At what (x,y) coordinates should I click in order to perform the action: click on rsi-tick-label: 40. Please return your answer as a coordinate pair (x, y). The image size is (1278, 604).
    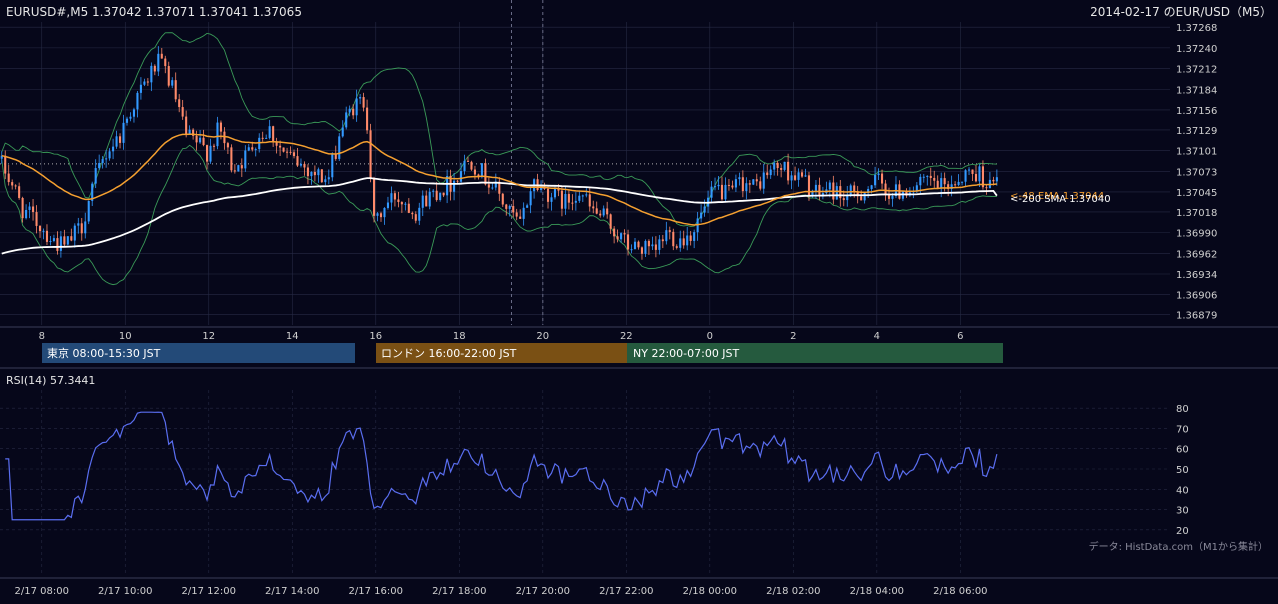
    Looking at the image, I should click on (1182, 490).